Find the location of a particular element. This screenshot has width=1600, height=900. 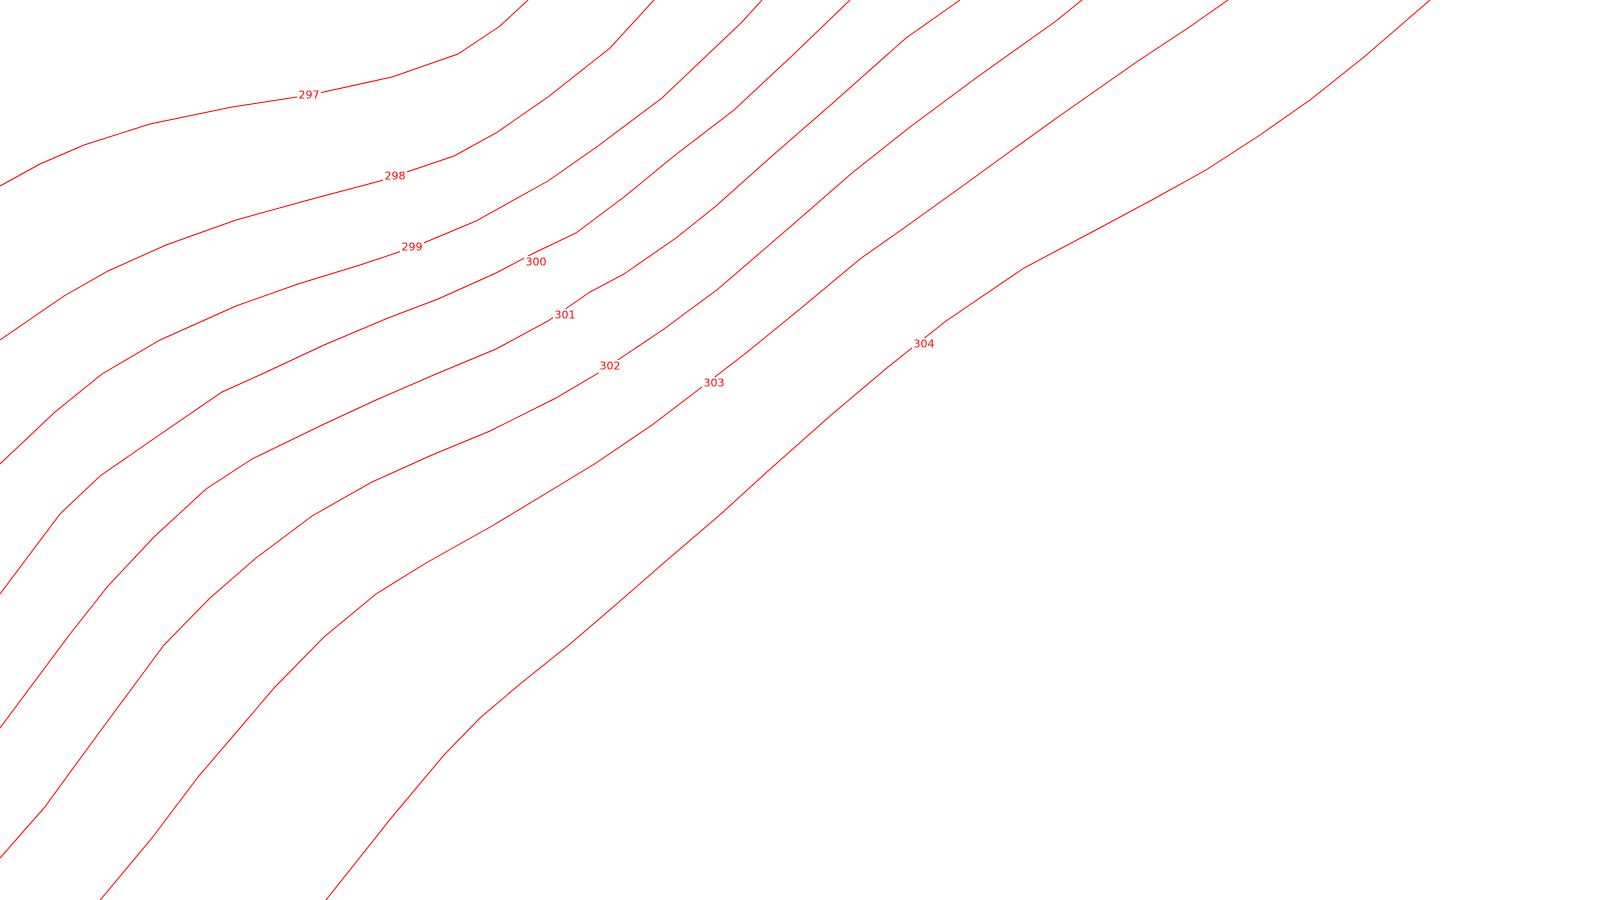

contour-label-302: 302 is located at coordinates (610, 366).